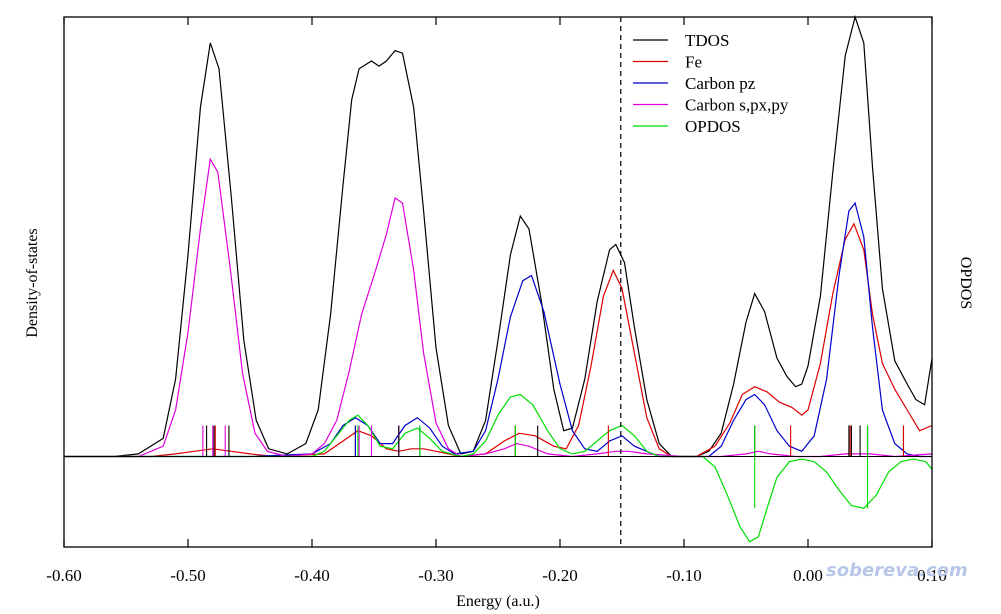 The width and height of the screenshot is (1001, 614). Describe the element at coordinates (311, 575) in the screenshot. I see `x-tick-label: -0.40` at that location.